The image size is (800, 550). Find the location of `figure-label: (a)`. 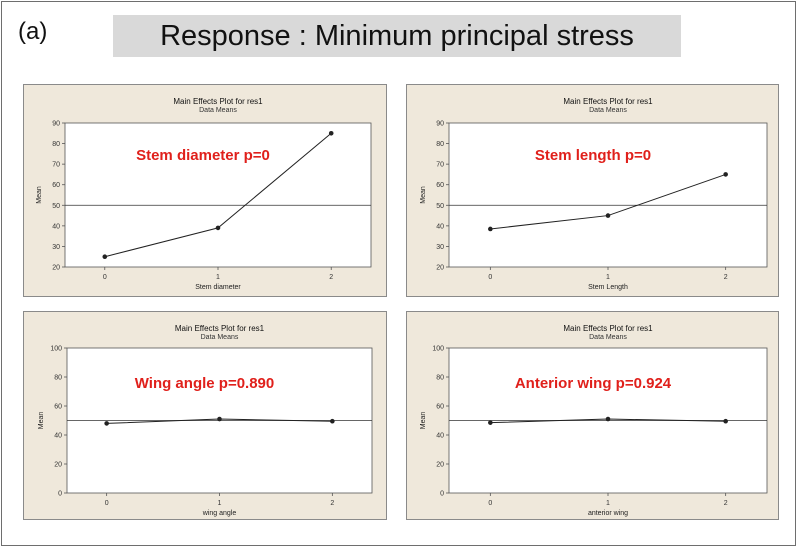

figure-label: (a) is located at coordinates (33, 31).